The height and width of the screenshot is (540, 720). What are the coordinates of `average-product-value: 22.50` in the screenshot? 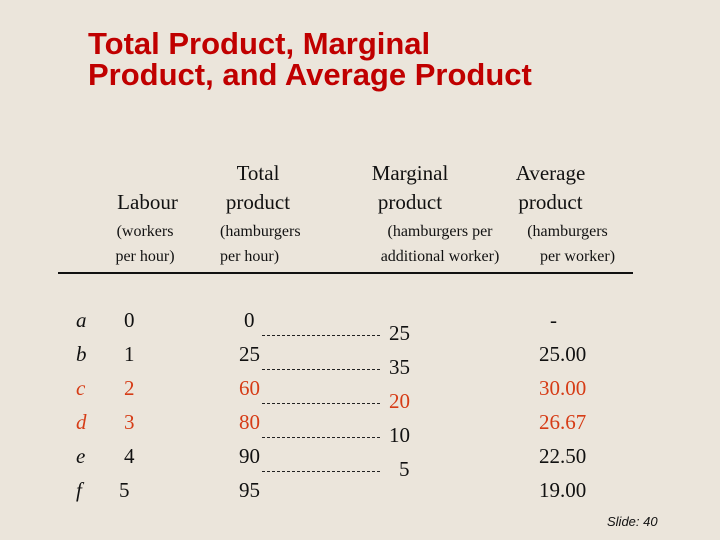 It's located at (563, 456).